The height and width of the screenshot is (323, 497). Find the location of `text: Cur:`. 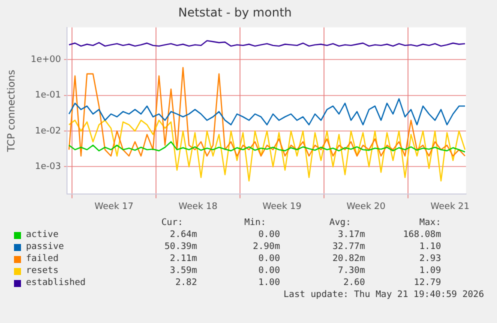

text: Cur: is located at coordinates (172, 223).